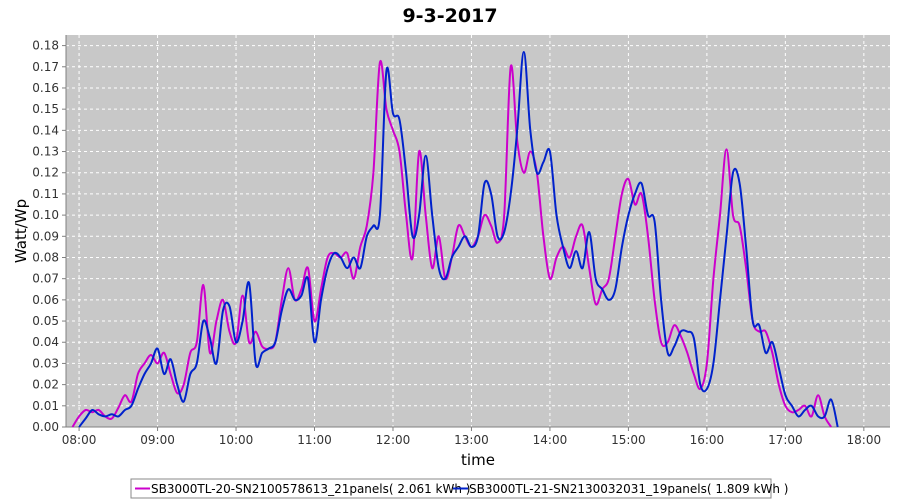 This screenshot has width=900, height=500. What do you see at coordinates (45, 385) in the screenshot?
I see `y-tick-label: 0.02` at bounding box center [45, 385].